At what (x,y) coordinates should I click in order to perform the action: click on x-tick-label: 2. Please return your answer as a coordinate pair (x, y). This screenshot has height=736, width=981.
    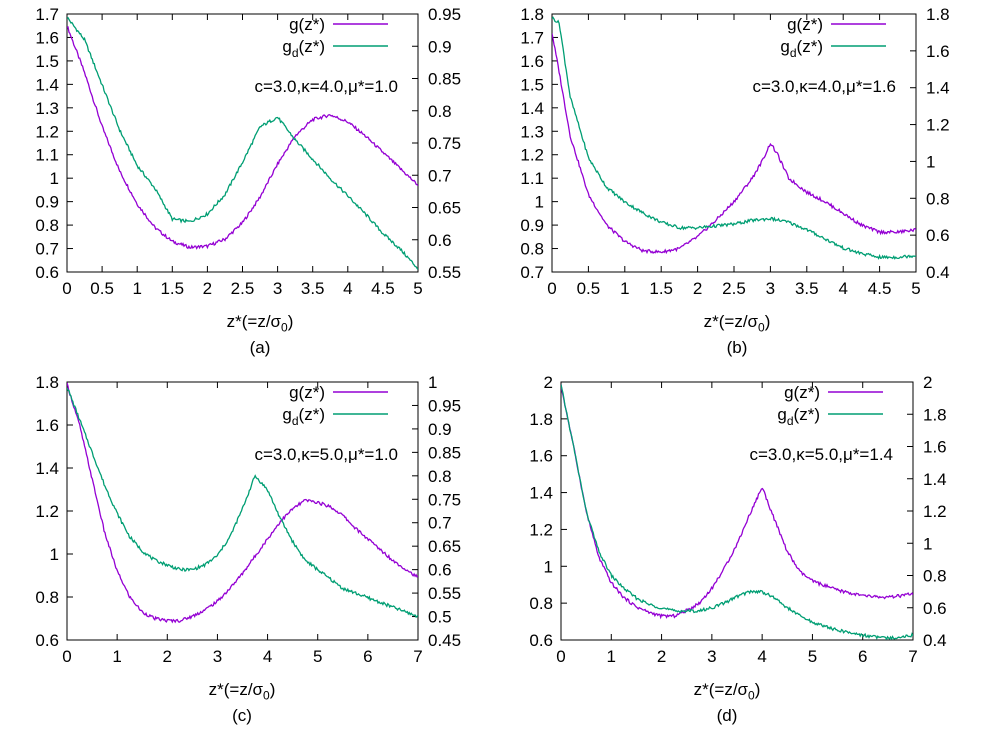
    Looking at the image, I should click on (697, 288).